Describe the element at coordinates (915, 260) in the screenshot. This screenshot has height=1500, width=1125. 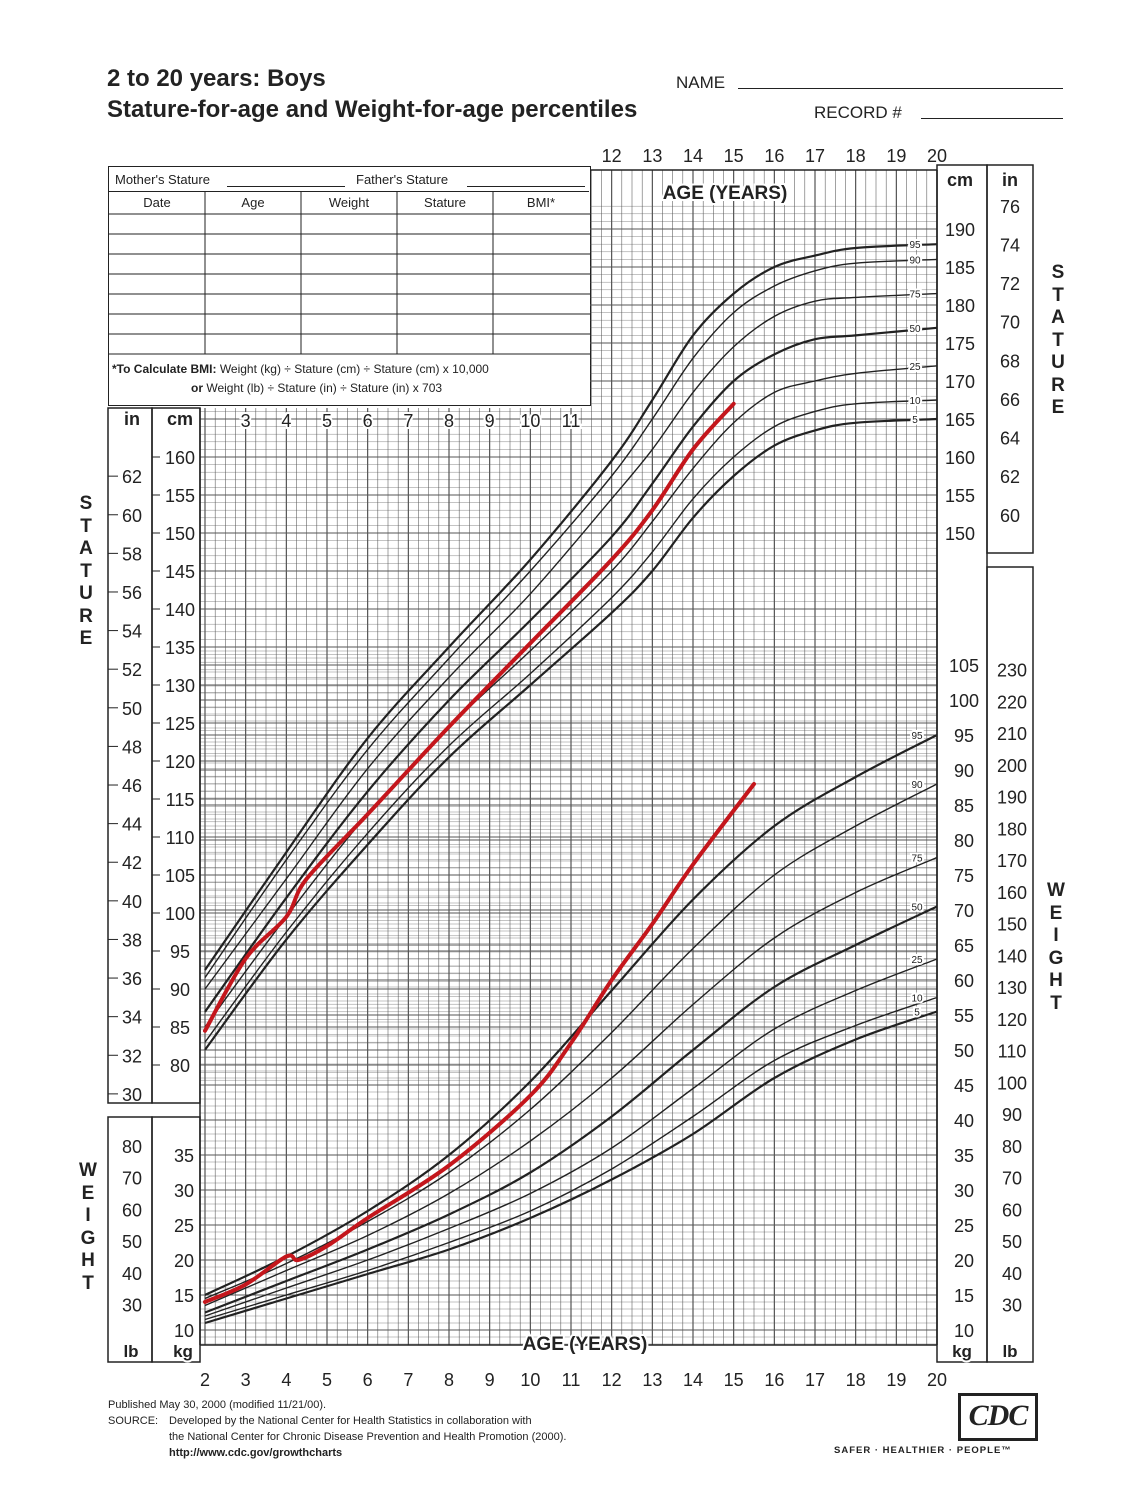
I see `stature-percentile-label-90: 90` at that location.